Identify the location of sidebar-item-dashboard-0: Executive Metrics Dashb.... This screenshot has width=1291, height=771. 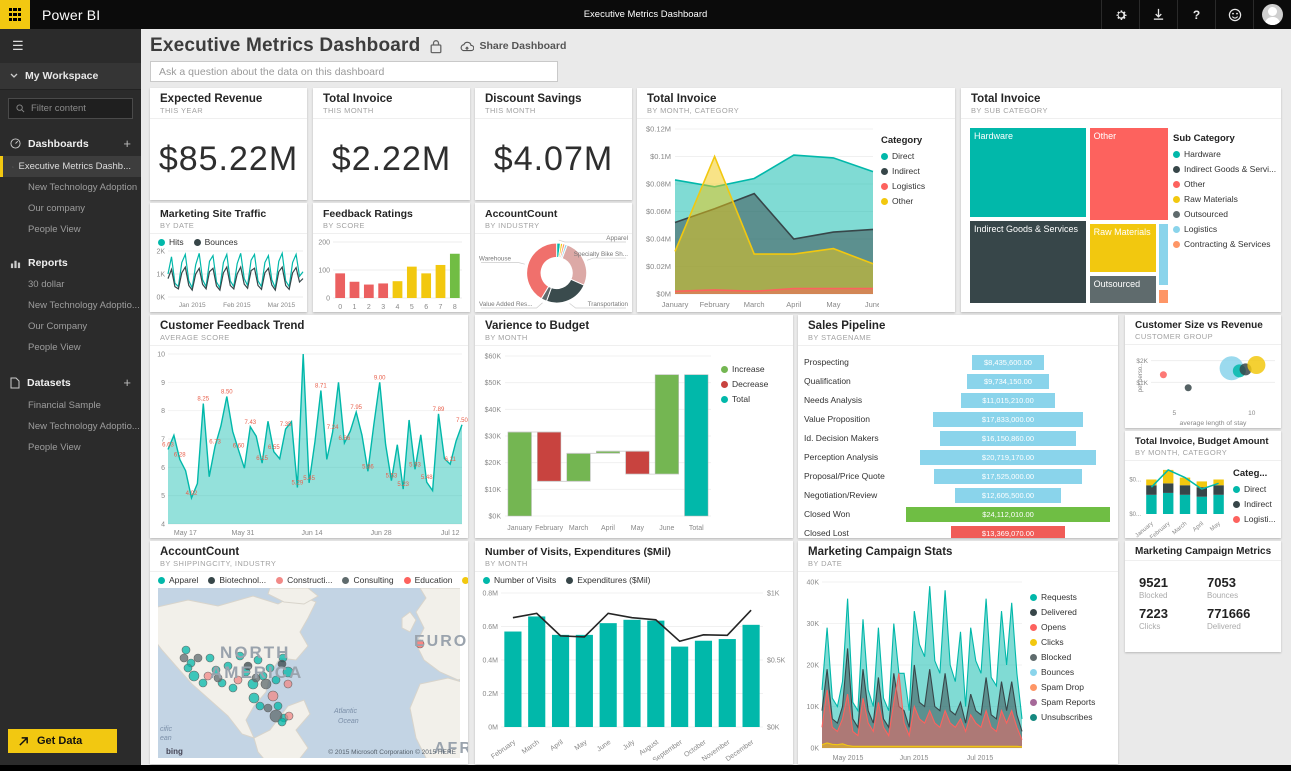
(70, 166).